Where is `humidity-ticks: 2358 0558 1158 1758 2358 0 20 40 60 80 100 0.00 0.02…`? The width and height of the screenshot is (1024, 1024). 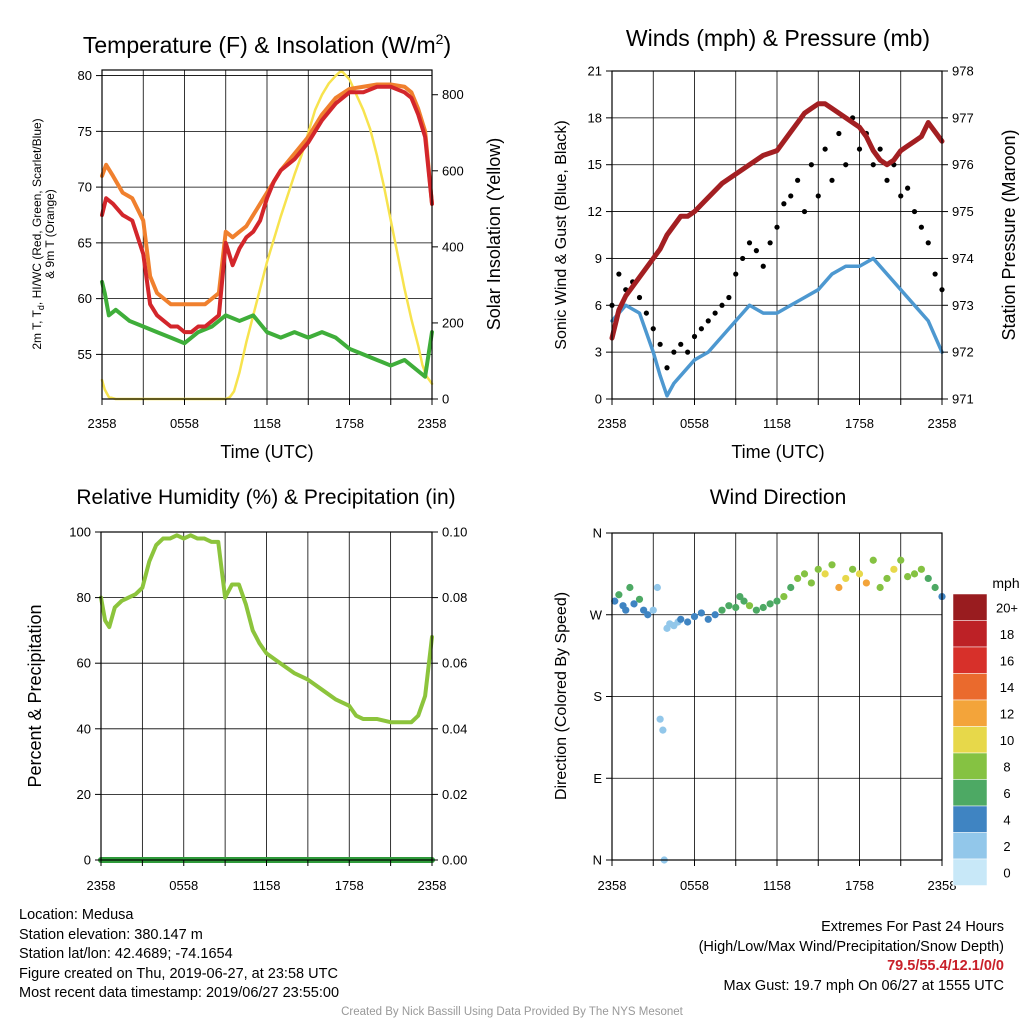
humidity-ticks: 2358 0558 1158 1758 2358 0 20 40 60 80 100 0.00 0.02… is located at coordinates (268, 709).